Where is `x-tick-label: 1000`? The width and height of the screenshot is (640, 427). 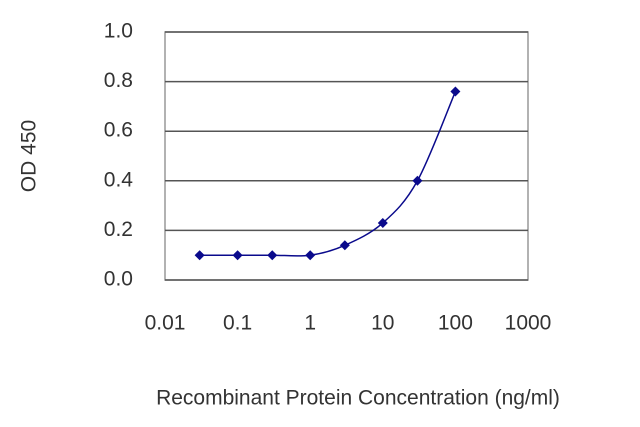 x-tick-label: 1000 is located at coordinates (528, 323).